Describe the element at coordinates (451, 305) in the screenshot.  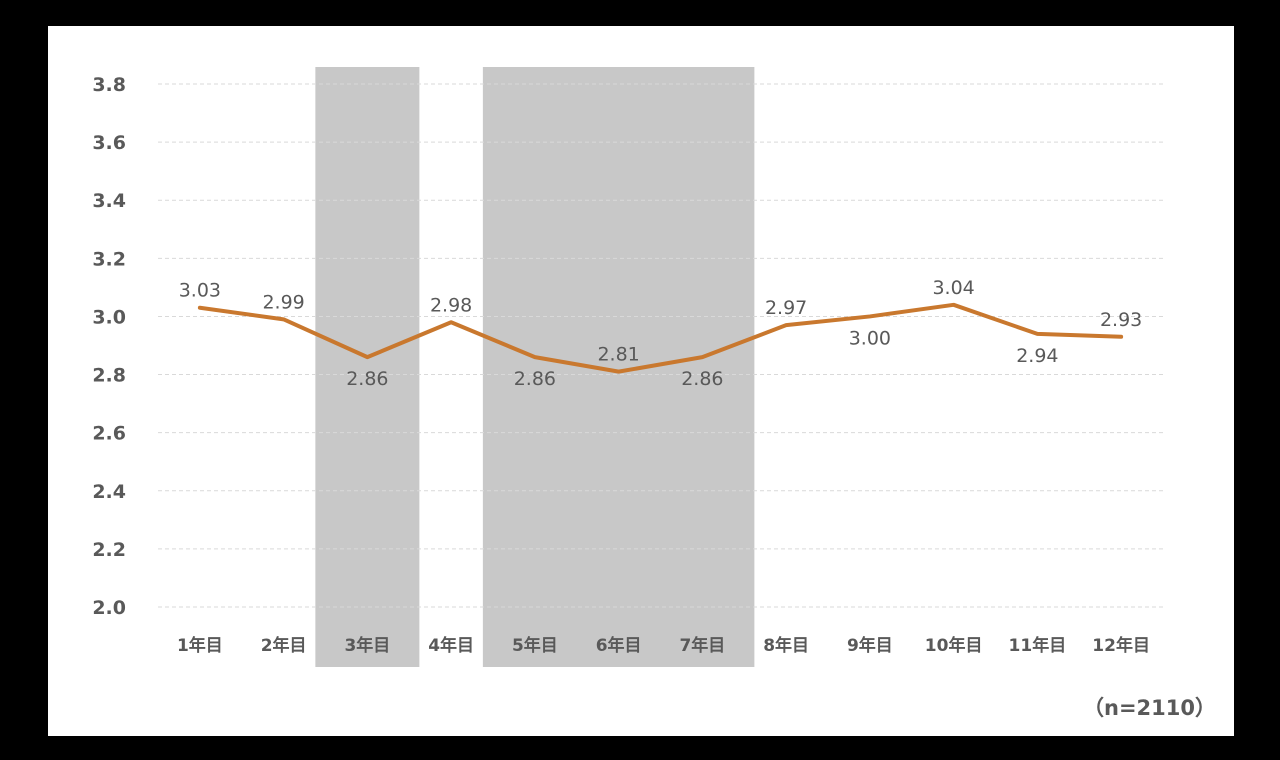
I see `data-label: 2.98` at that location.